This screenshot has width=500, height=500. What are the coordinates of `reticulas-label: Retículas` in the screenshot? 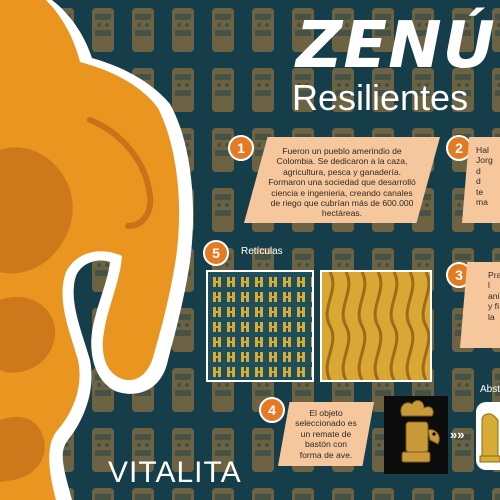 It's located at (262, 251).